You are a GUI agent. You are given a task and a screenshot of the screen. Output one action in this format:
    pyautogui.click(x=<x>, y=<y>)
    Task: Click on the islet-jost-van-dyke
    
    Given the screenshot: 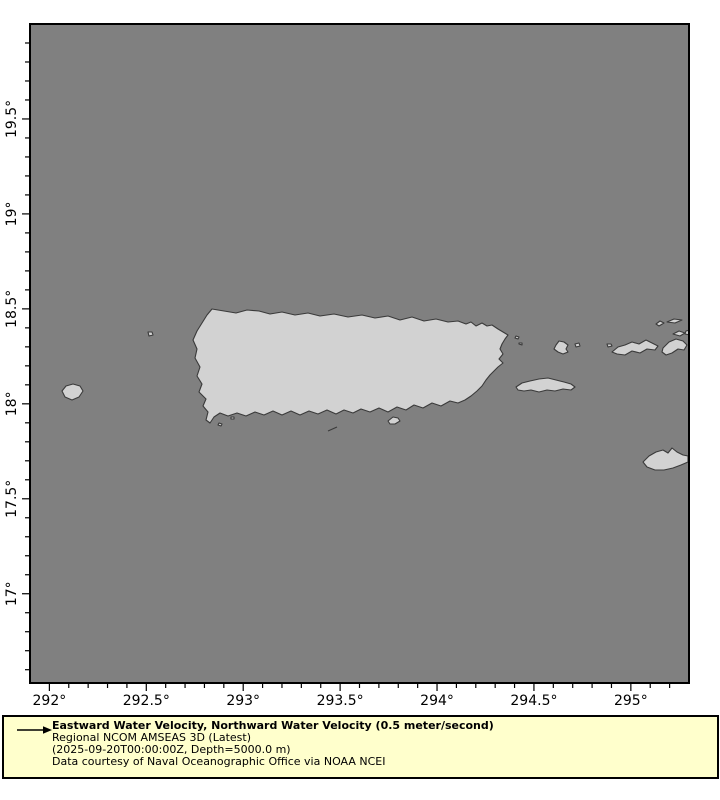 What is the action you would take?
    pyautogui.click(x=674, y=321)
    